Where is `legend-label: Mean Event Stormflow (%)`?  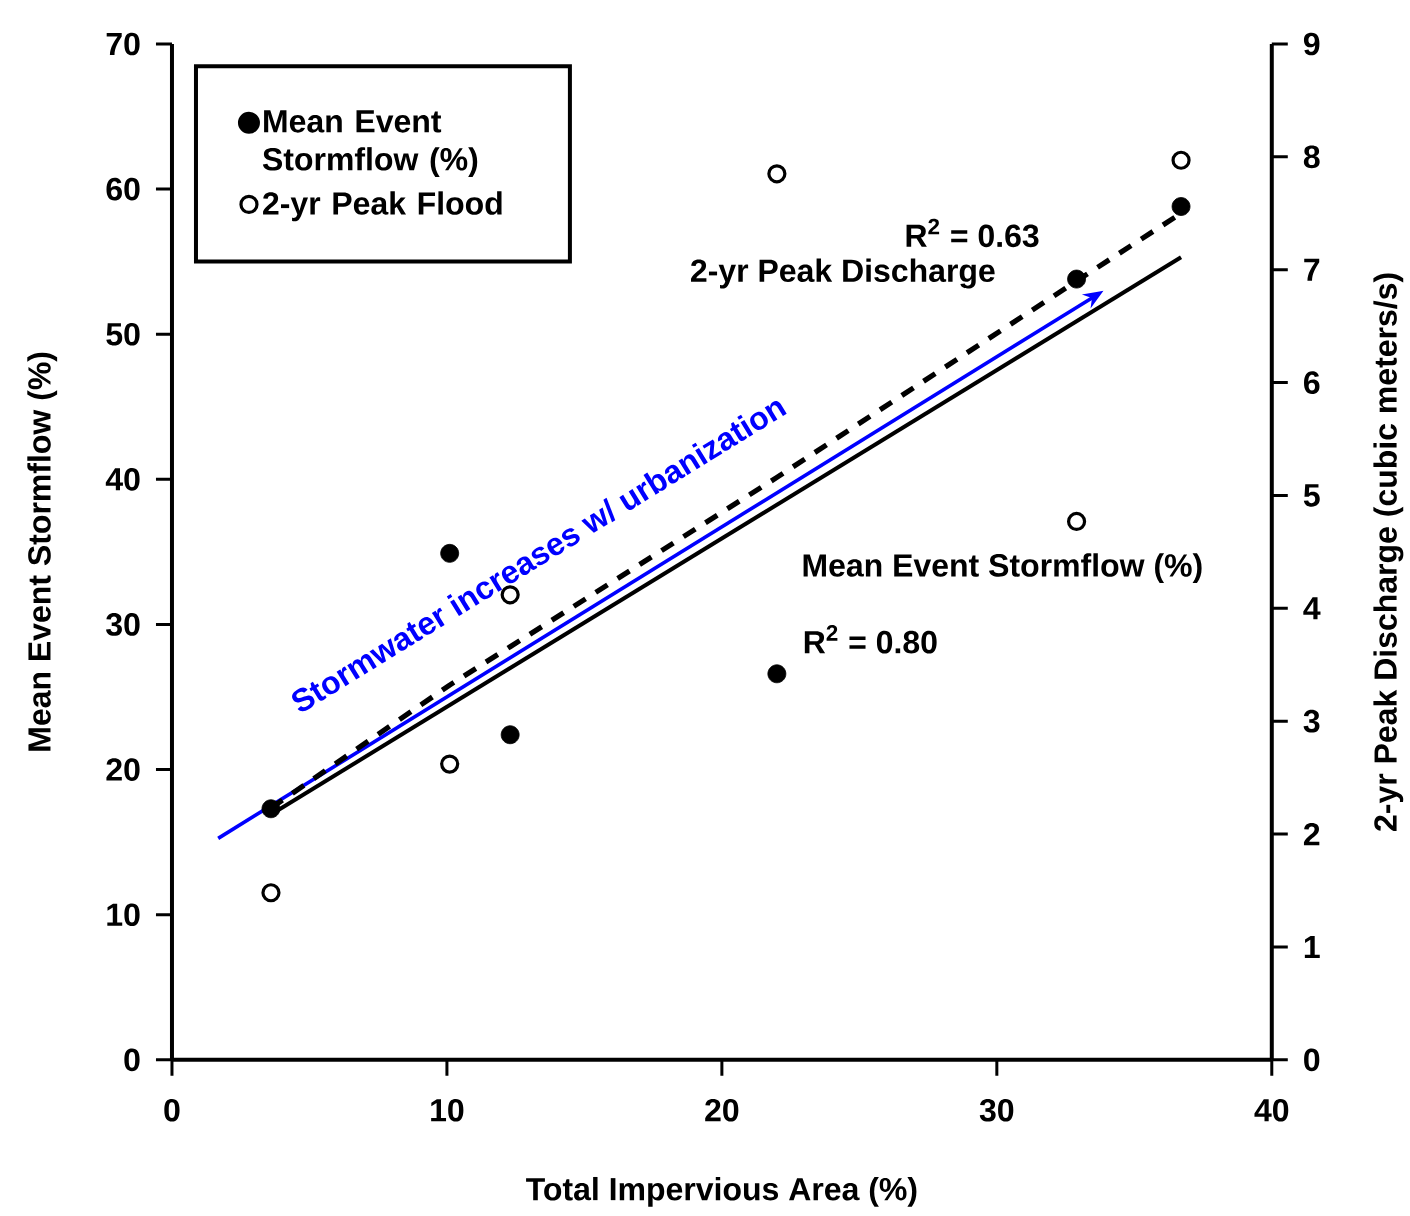 legend-label: Mean Event Stormflow (%) is located at coordinates (370, 144).